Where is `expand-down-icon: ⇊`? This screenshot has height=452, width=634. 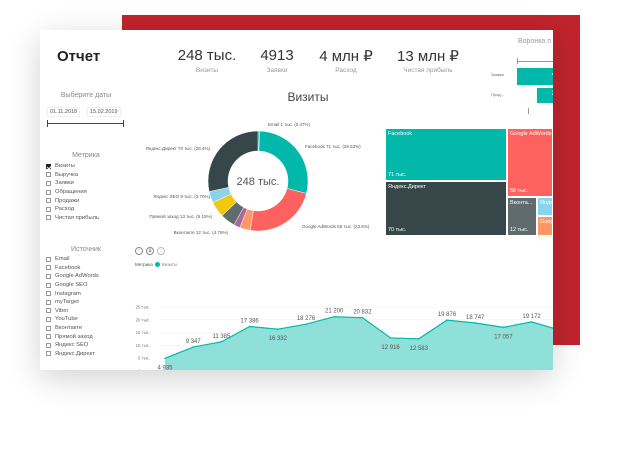
expand-down-icon: ⇊ is located at coordinates (150, 251).